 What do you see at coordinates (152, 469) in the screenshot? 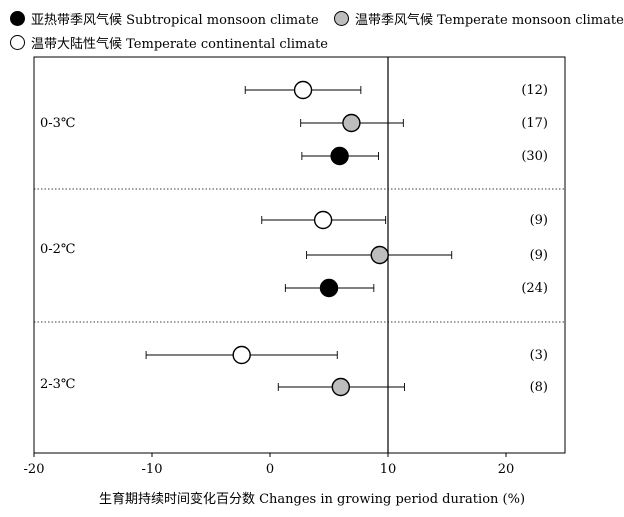
I see `x-tick-label: -10` at bounding box center [152, 469].